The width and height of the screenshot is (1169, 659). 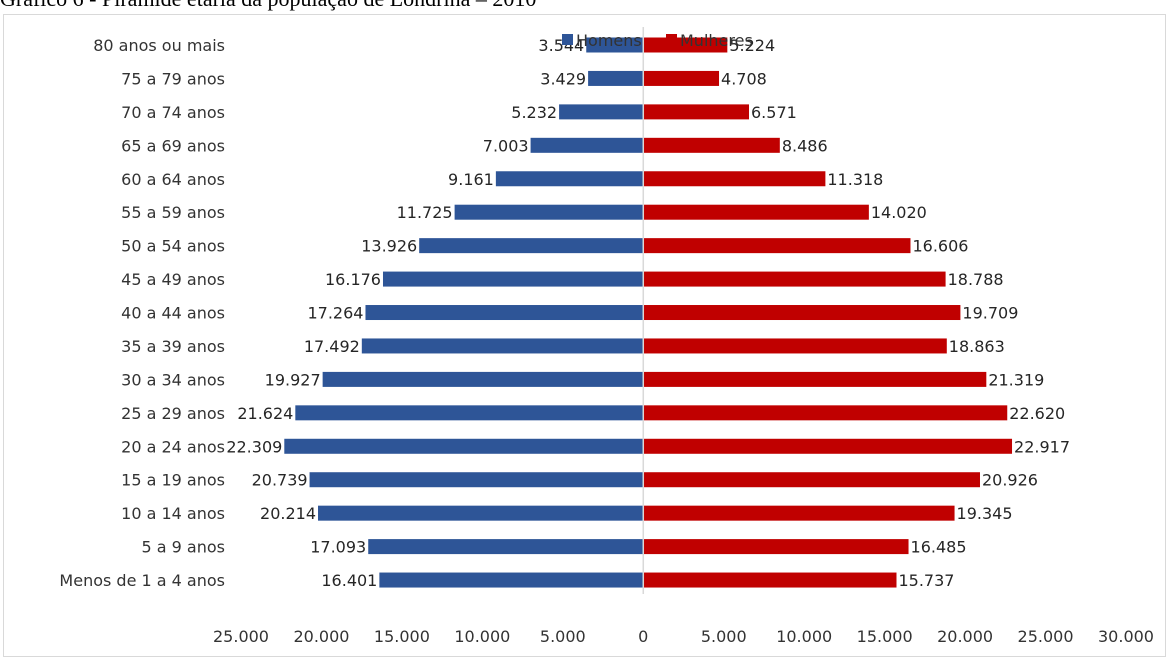 What do you see at coordinates (389, 246) in the screenshot?
I see `homens-value-label-50-a-54-anos: 13.926` at bounding box center [389, 246].